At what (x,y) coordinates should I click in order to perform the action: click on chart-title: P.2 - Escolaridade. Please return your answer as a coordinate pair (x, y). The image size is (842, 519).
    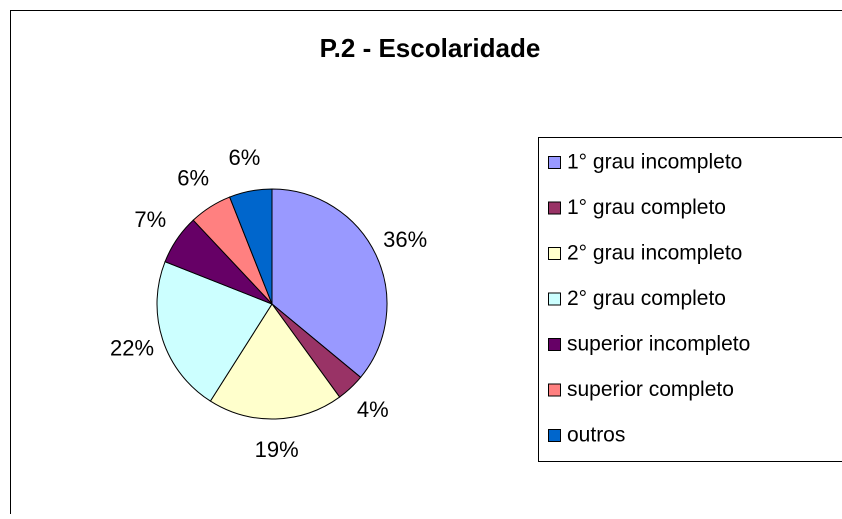
    Looking at the image, I should click on (430, 48).